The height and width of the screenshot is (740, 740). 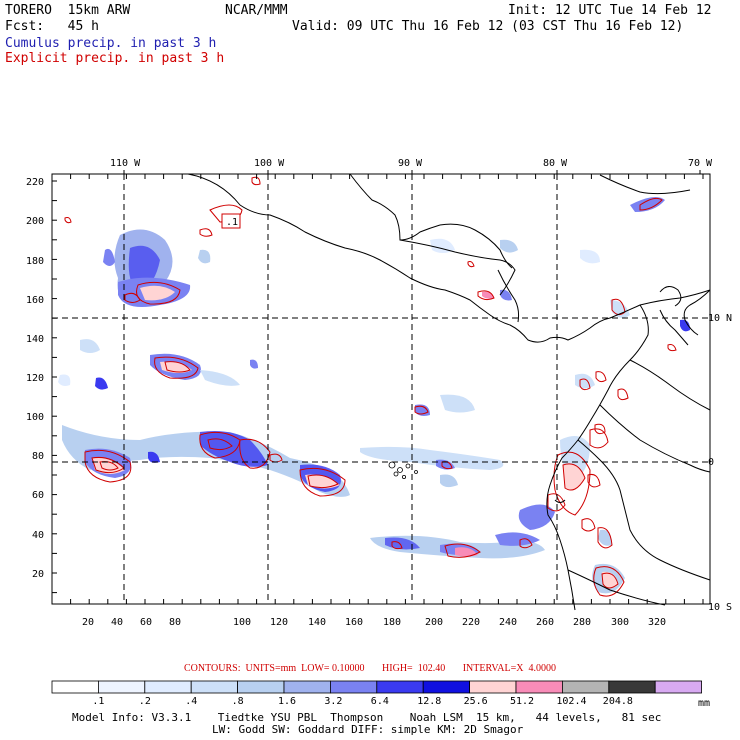 I want to click on x-tick-label: 140, so click(x=317, y=622).